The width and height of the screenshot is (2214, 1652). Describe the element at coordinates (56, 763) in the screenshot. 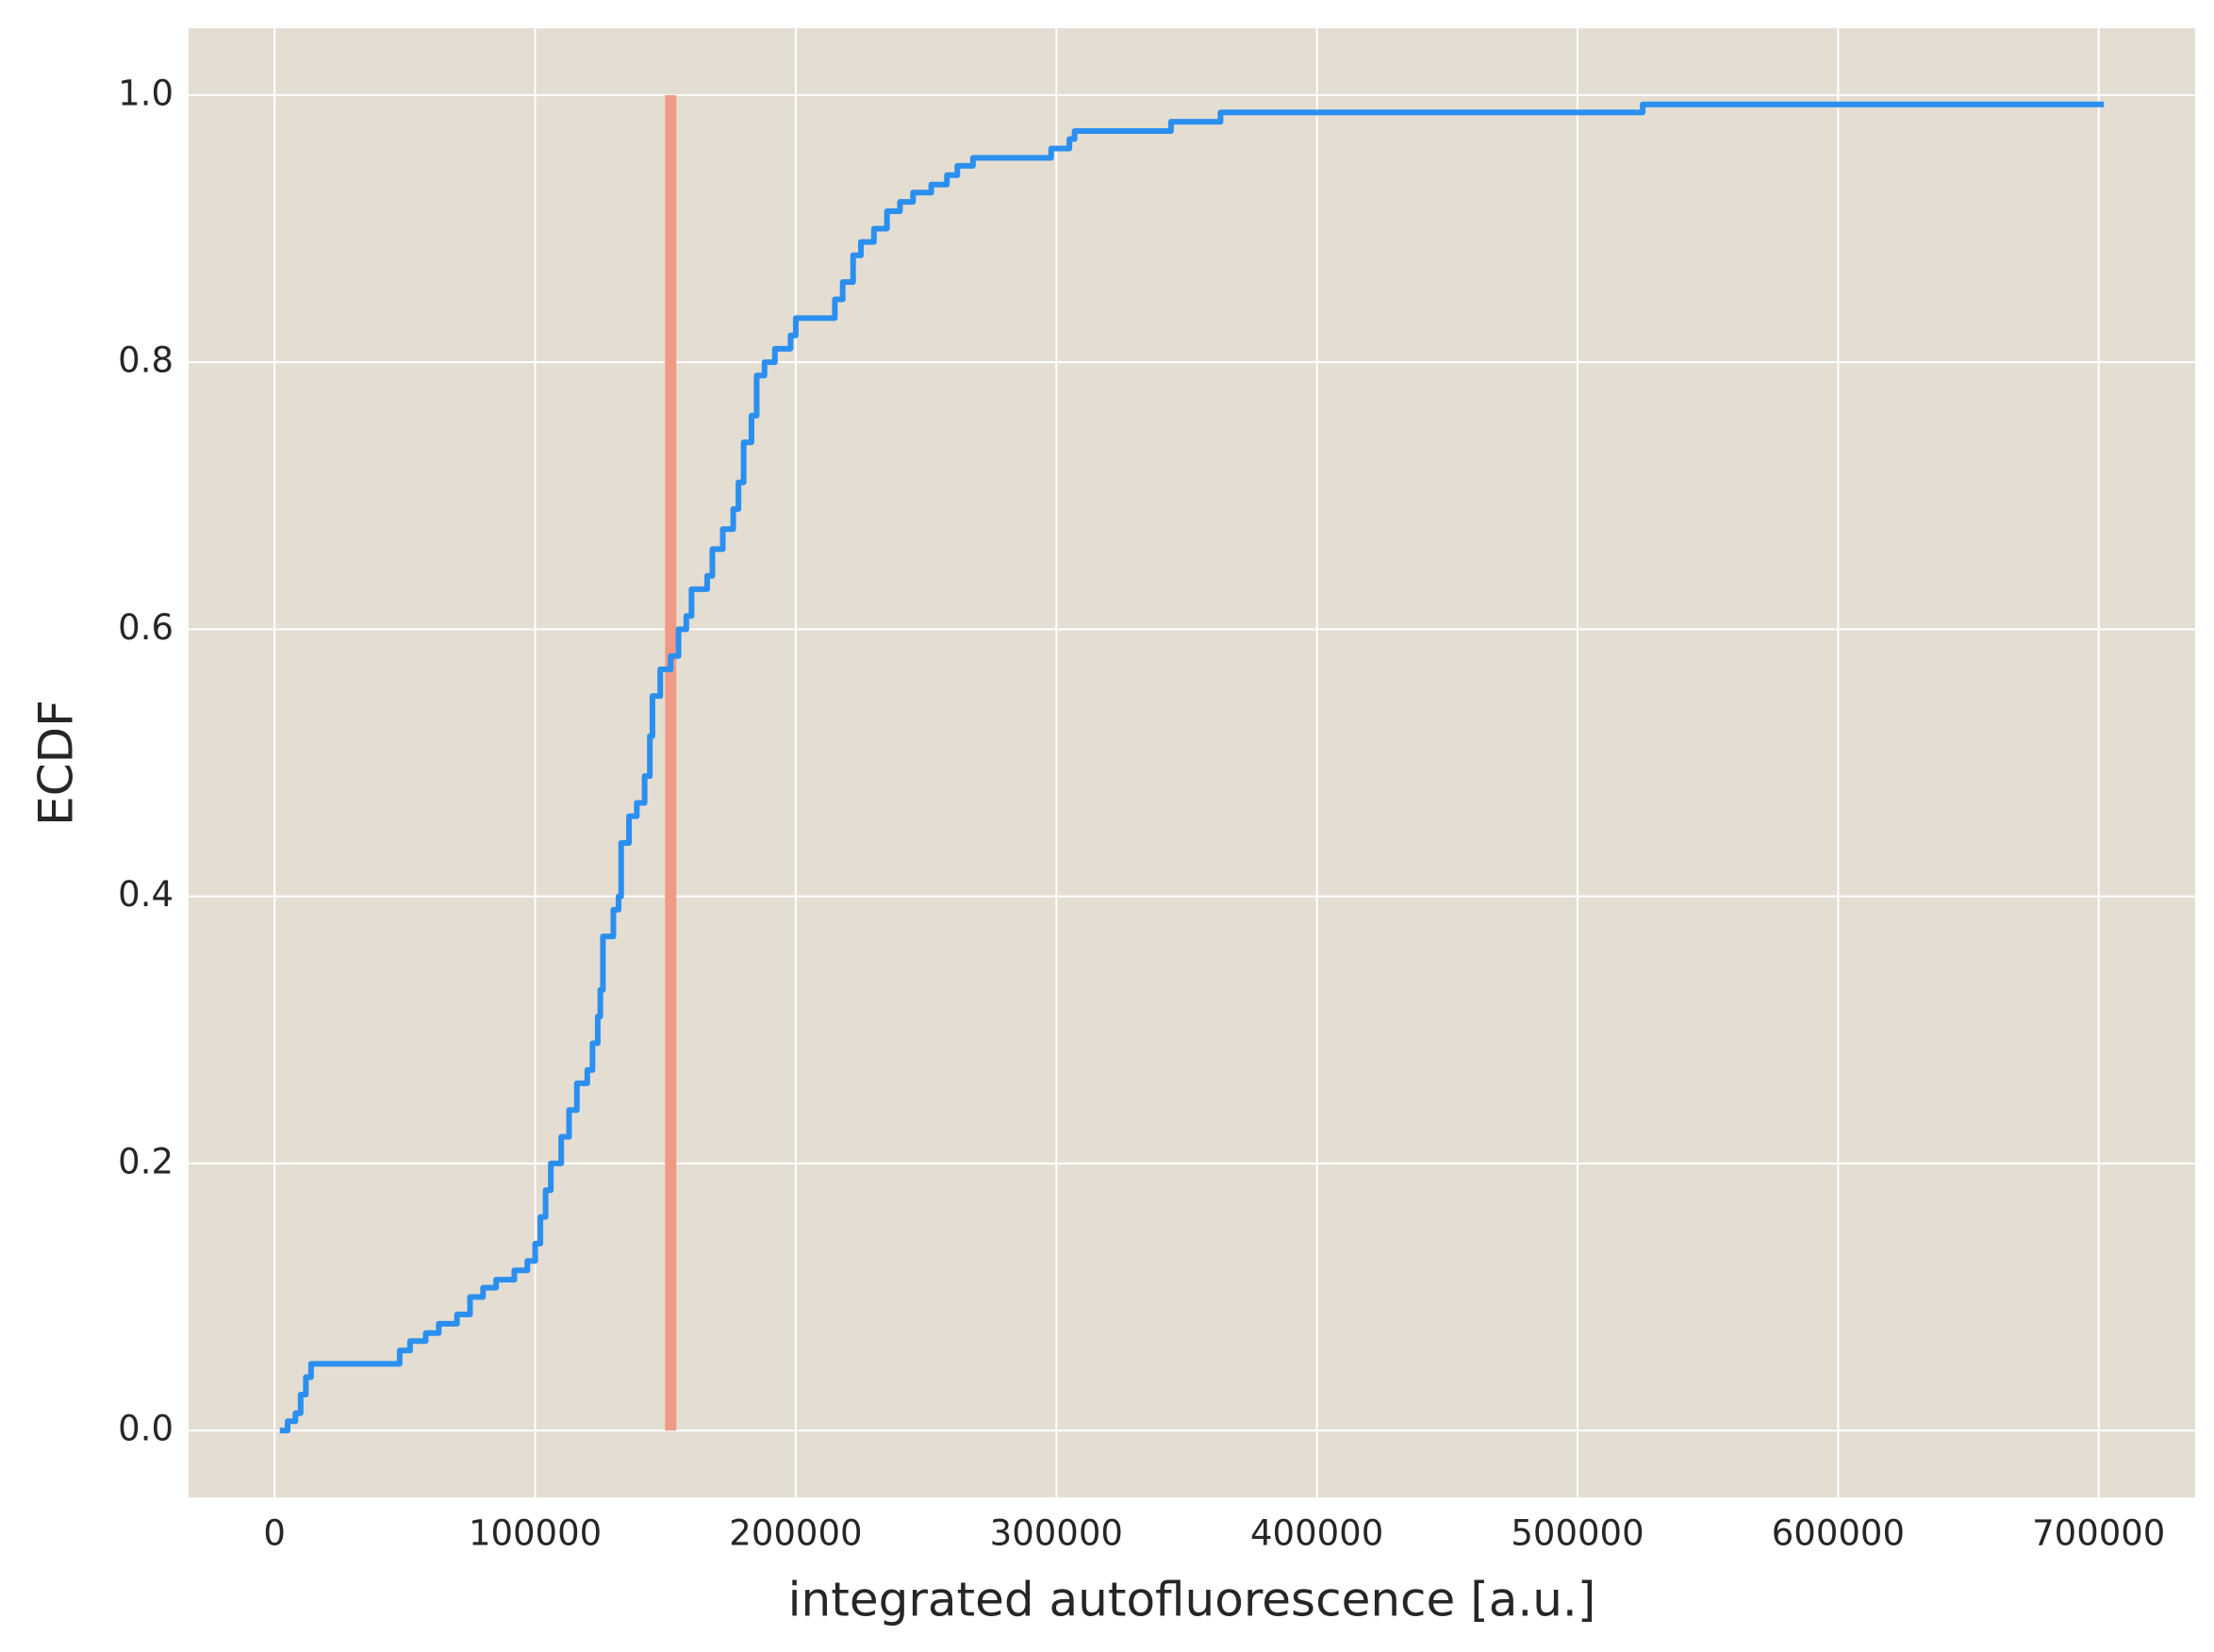

I see `y-axis-label: ECDF` at that location.